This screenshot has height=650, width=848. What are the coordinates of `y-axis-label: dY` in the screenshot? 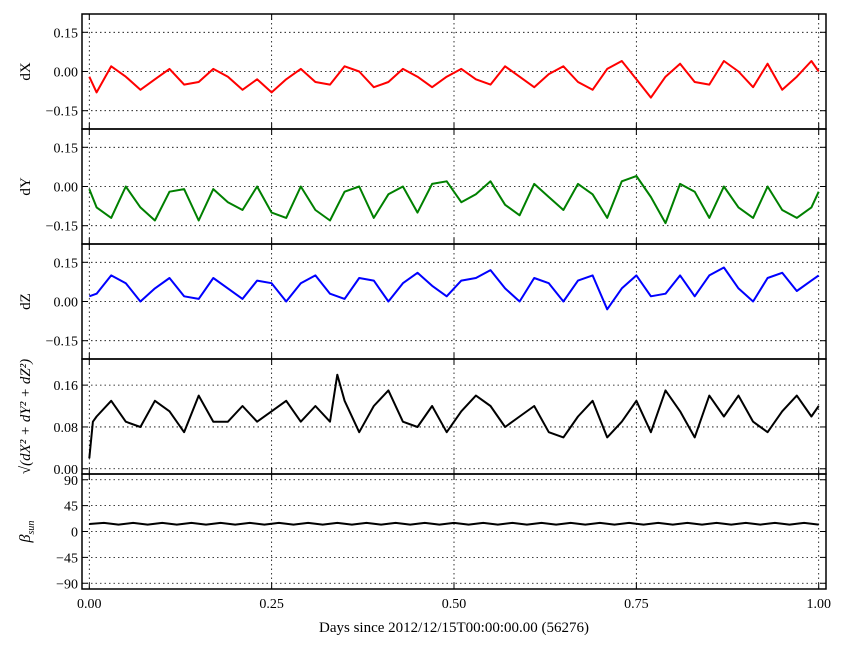 It's located at (26, 186).